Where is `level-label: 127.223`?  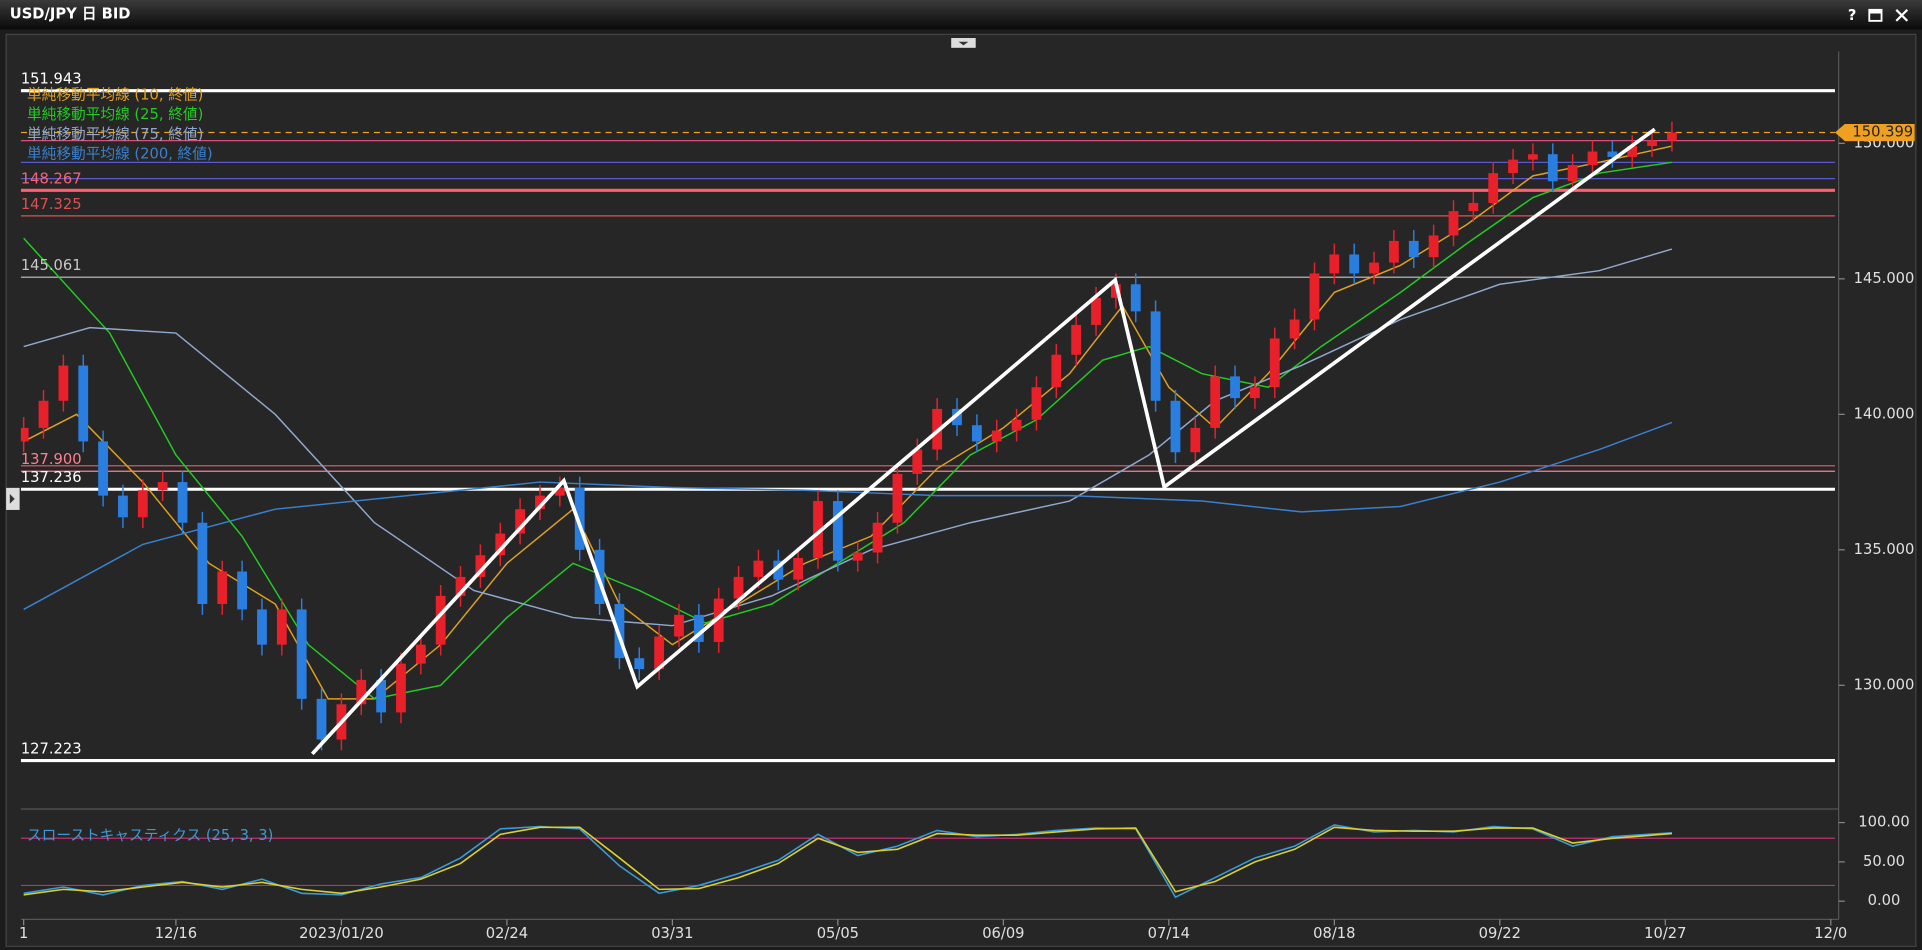 level-label: 127.223 is located at coordinates (51, 749).